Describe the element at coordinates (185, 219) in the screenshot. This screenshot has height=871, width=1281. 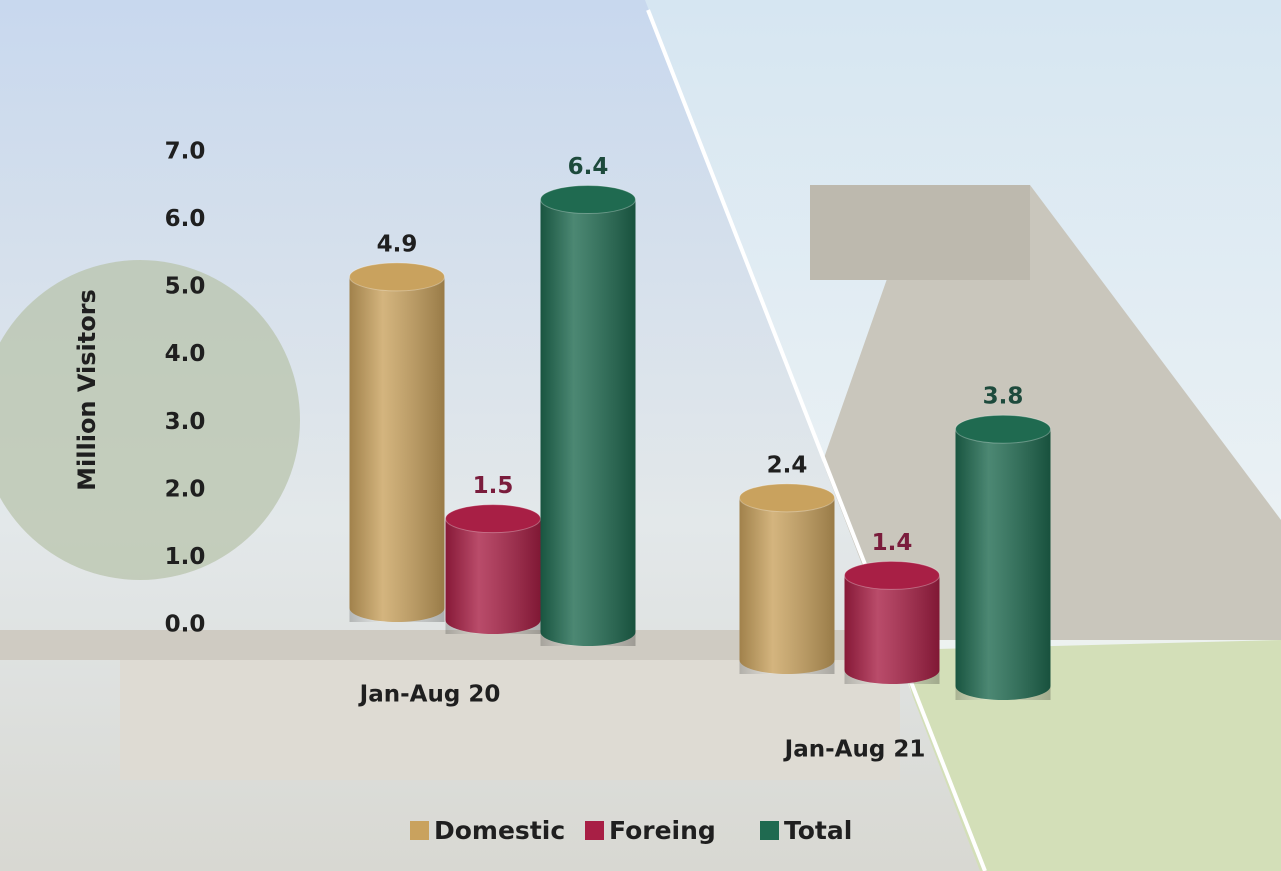
I see `y-tick-label: 6.0` at that location.